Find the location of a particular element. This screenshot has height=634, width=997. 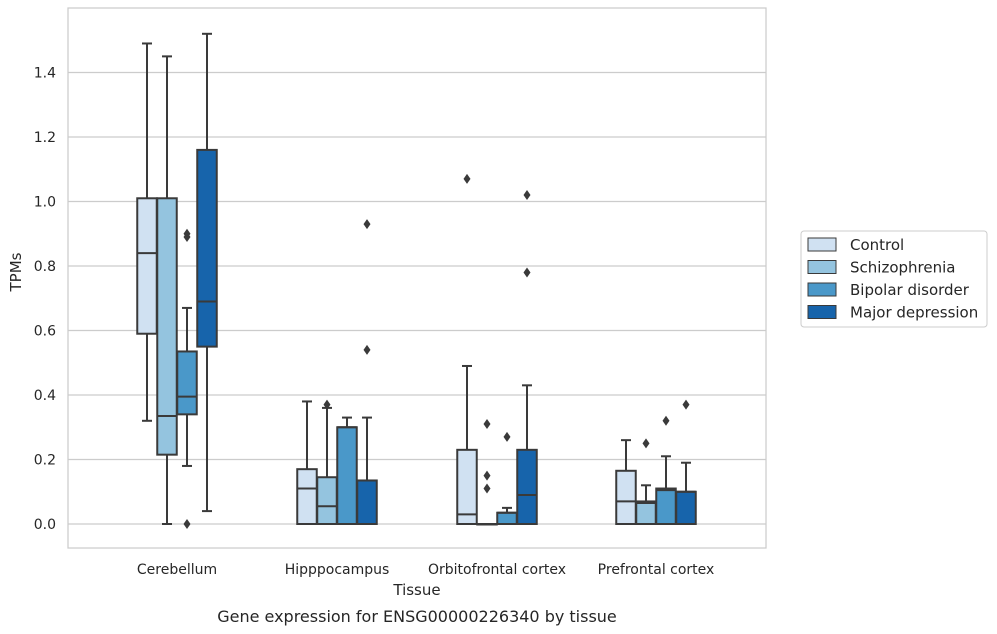

legend-frame is located at coordinates (894, 279).